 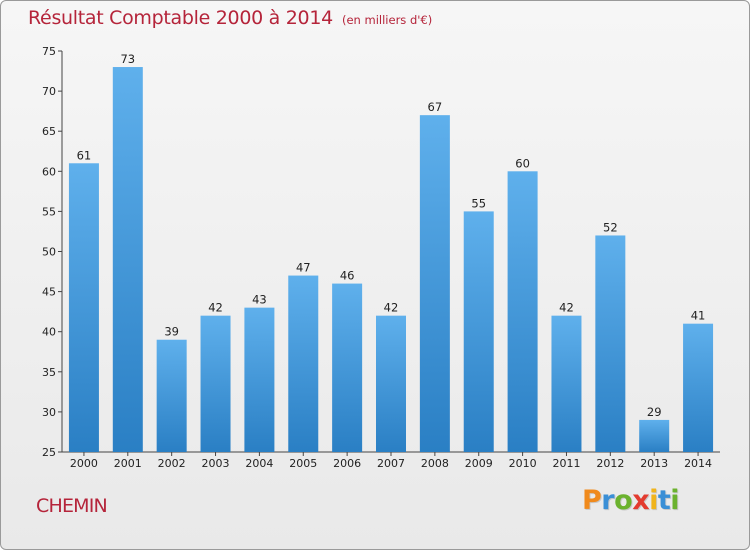 I want to click on x-tick-label-2006: 2006, so click(x=347, y=463).